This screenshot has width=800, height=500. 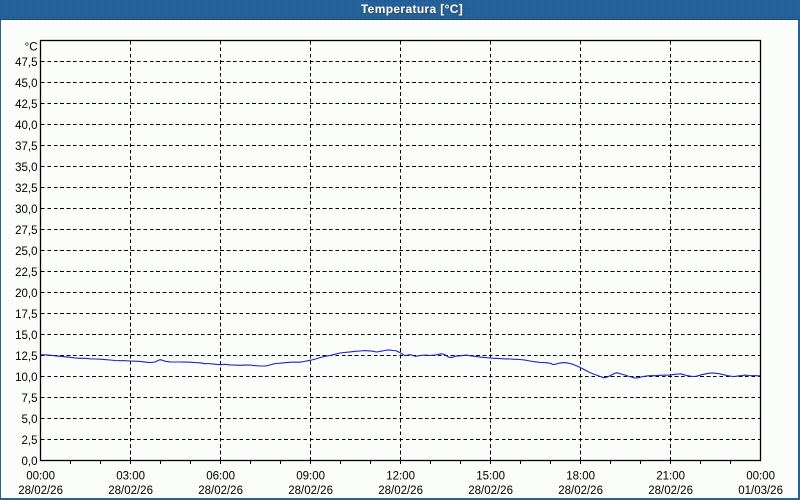 What do you see at coordinates (580, 476) in the screenshot?
I see `svg-text: 18:00` at bounding box center [580, 476].